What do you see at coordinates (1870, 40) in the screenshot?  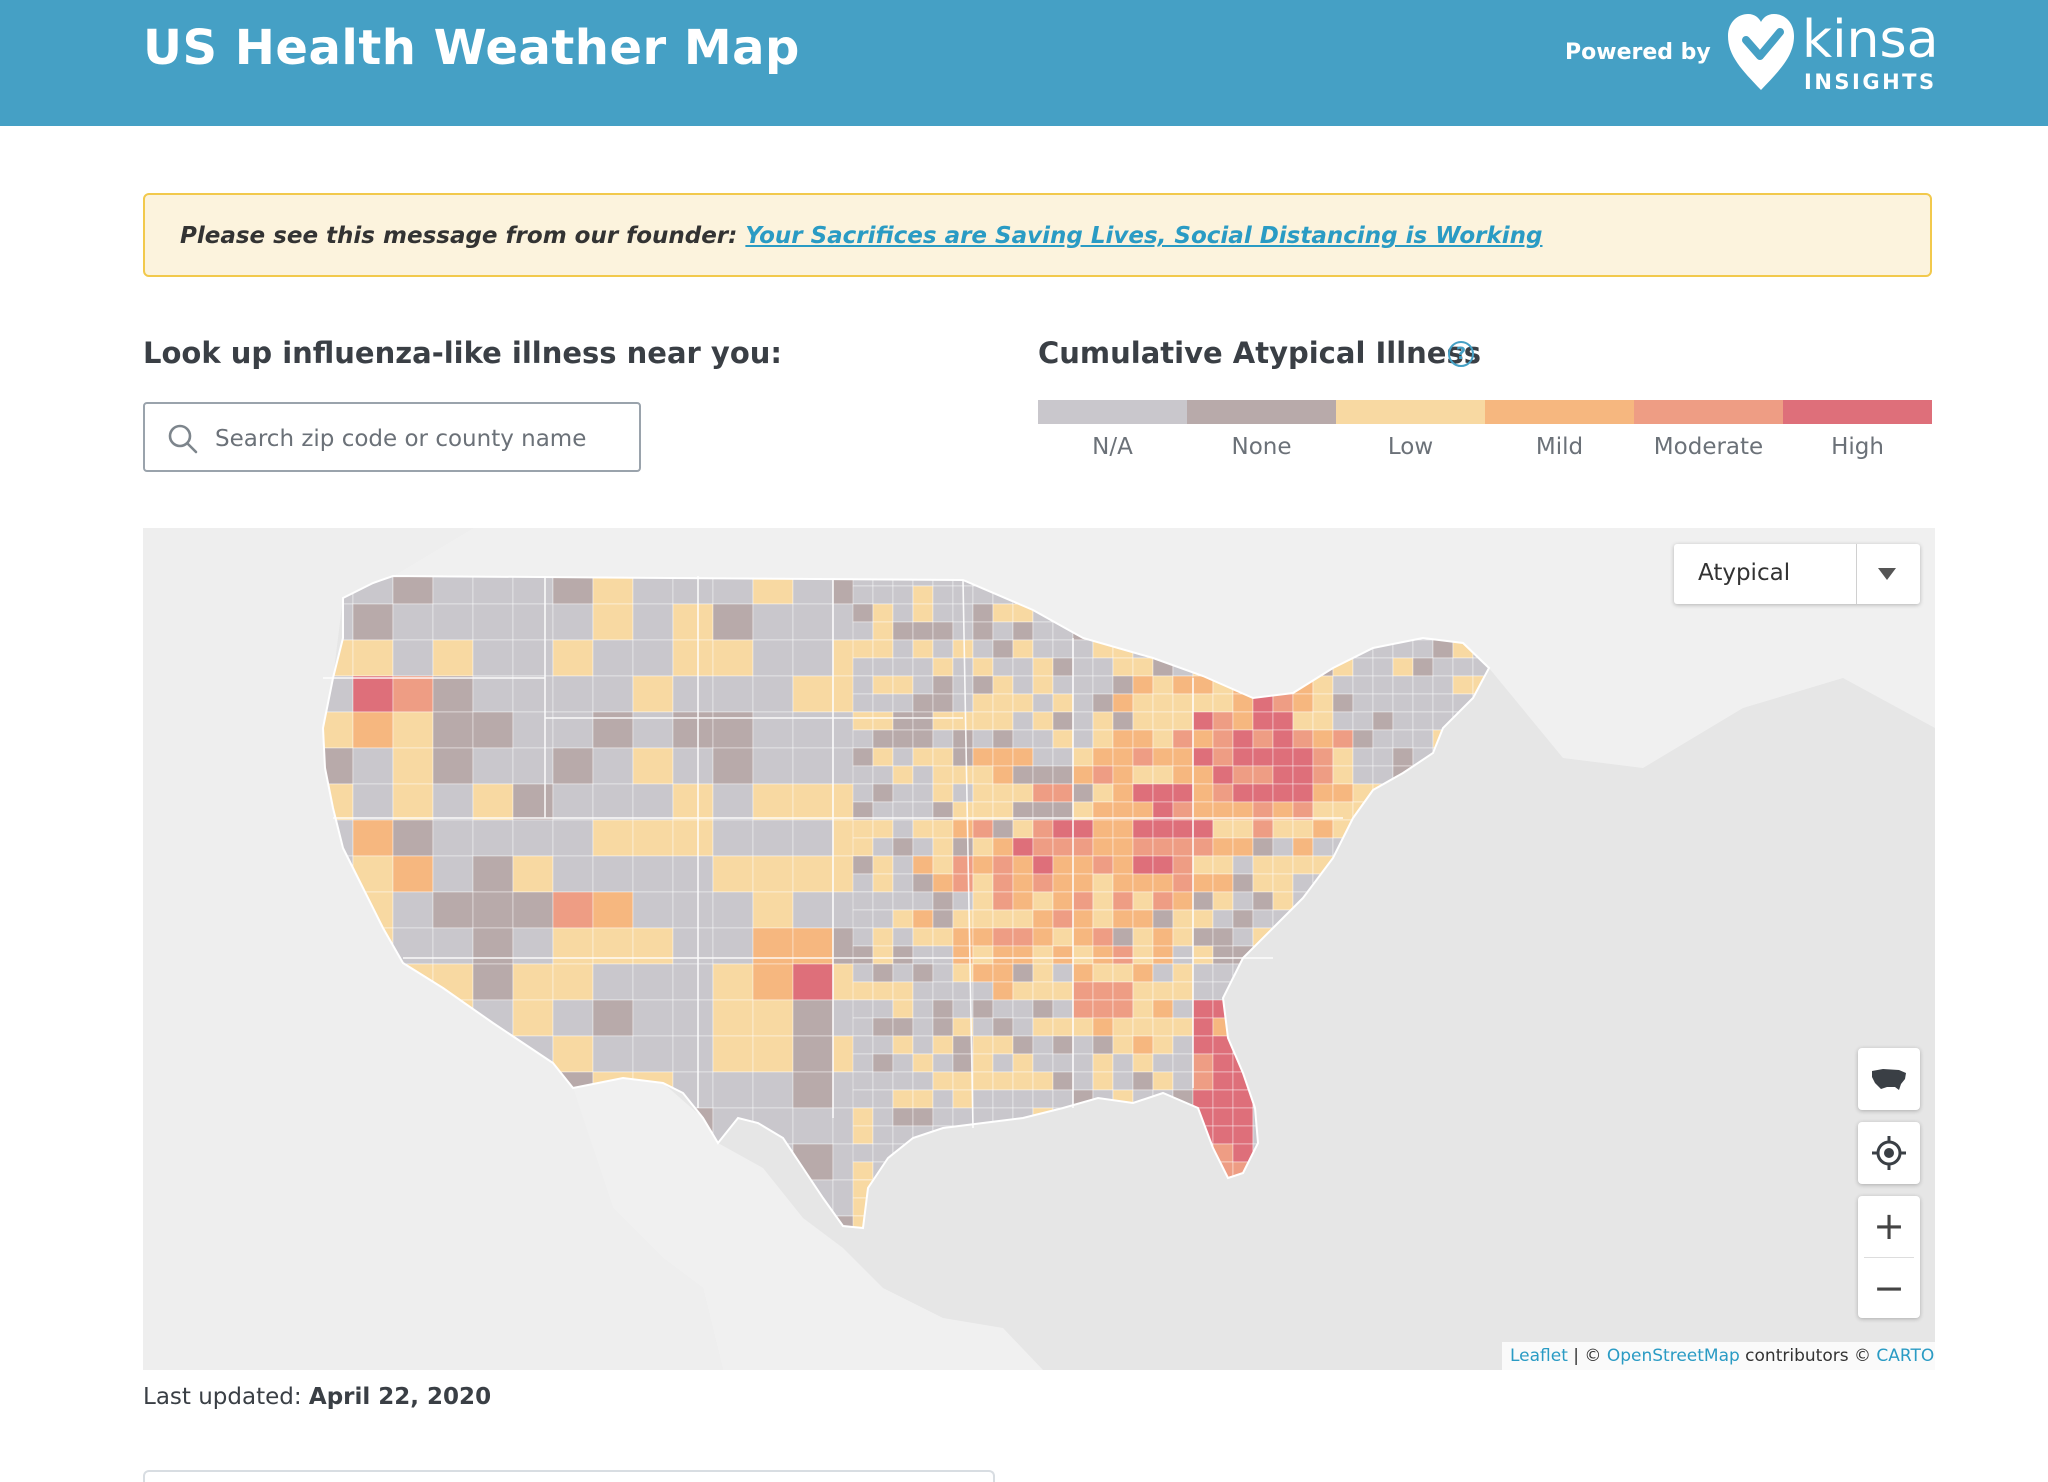 I see `kinsa-logo-word: kinsa` at bounding box center [1870, 40].